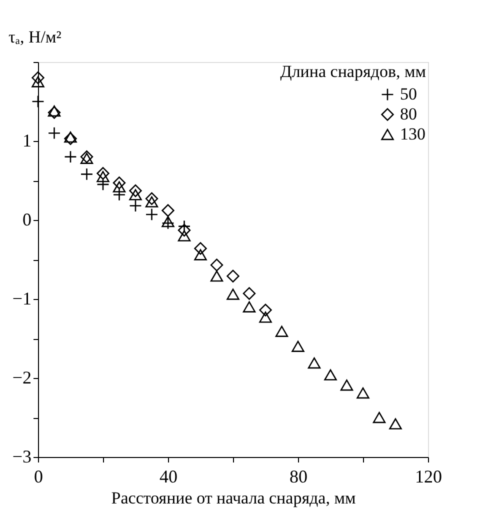  I want to click on legend-label: 80, so click(408, 114).